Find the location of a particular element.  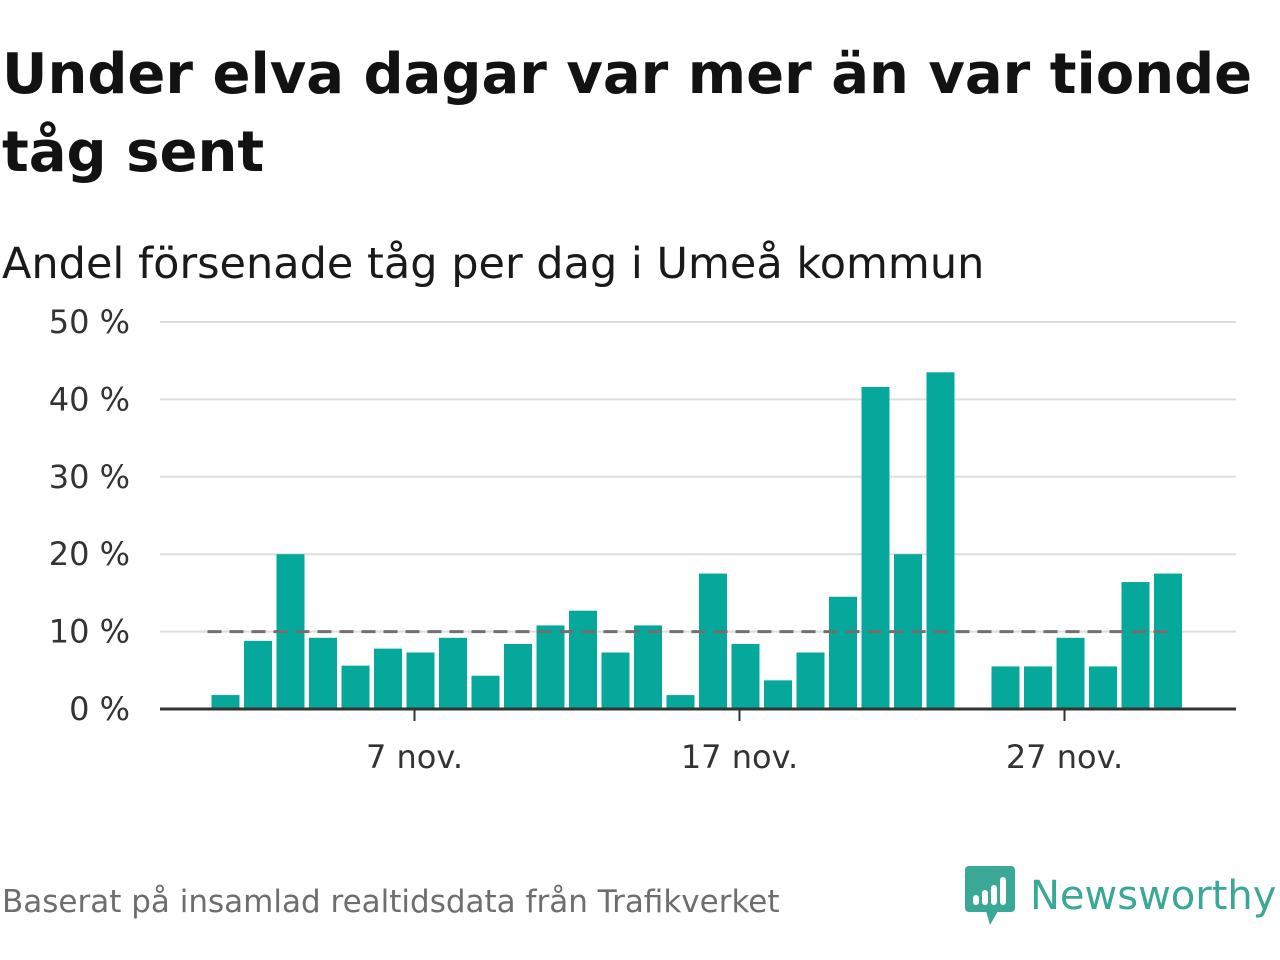

x-tick-label: 17 nov. is located at coordinates (739, 757).